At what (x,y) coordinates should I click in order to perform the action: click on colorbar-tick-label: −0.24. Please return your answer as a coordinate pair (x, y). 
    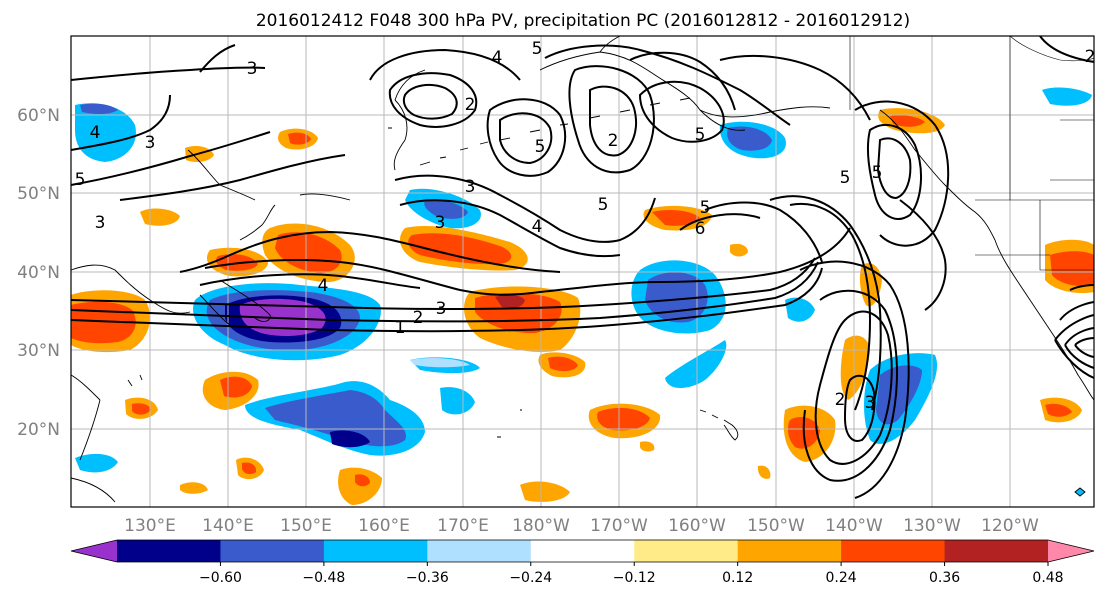
    Looking at the image, I should click on (530, 578).